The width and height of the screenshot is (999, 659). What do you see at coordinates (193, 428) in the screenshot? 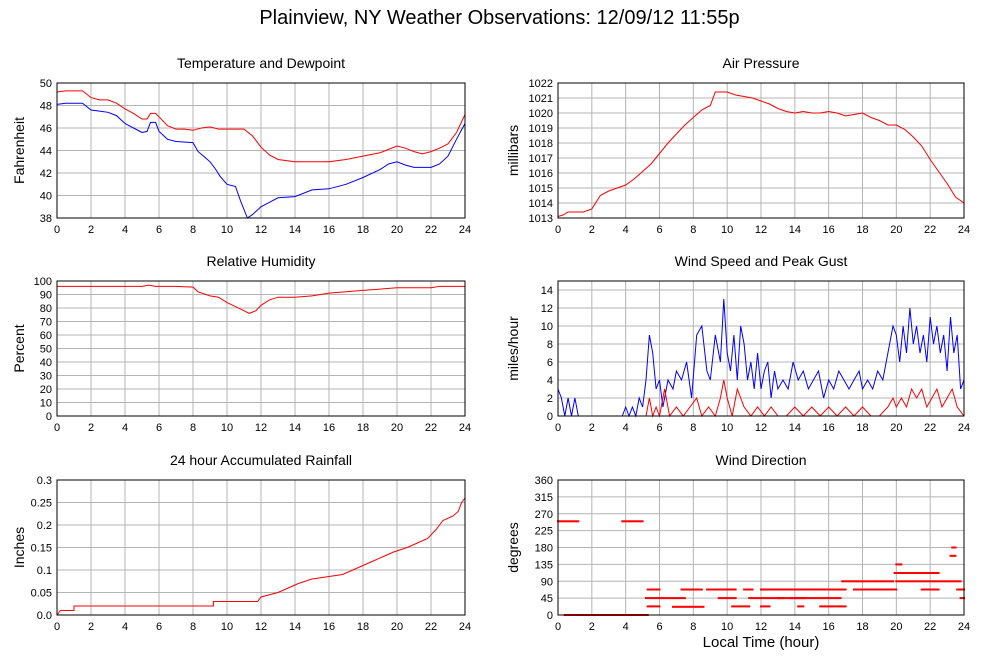
I see `humidity-xtick-label: 8` at bounding box center [193, 428].